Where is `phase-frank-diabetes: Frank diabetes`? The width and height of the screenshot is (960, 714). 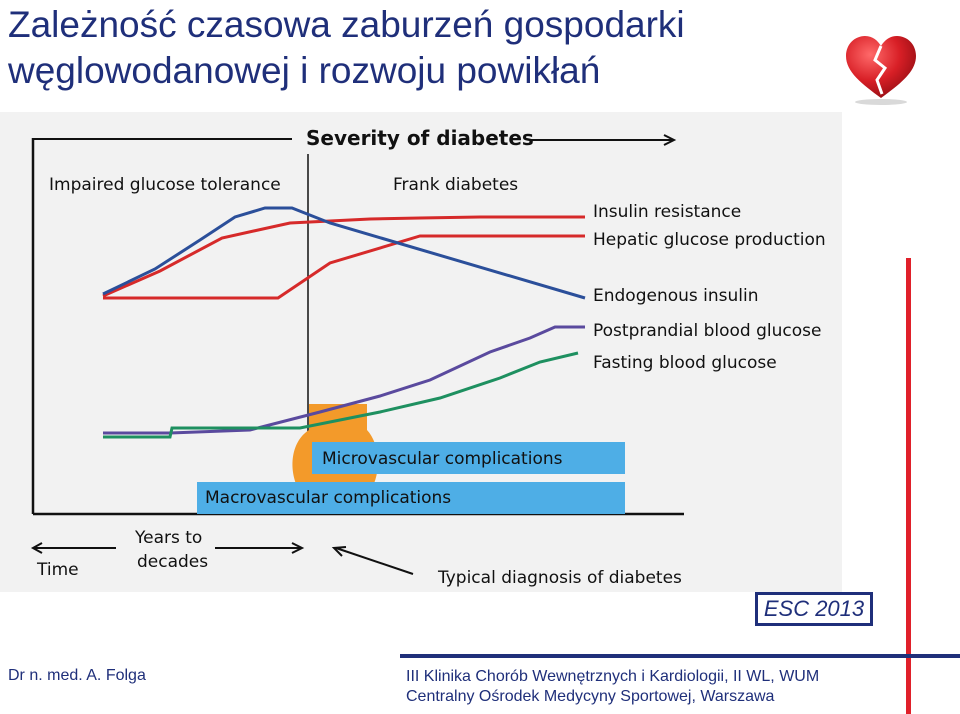
phase-frank-diabetes: Frank diabetes is located at coordinates (455, 185).